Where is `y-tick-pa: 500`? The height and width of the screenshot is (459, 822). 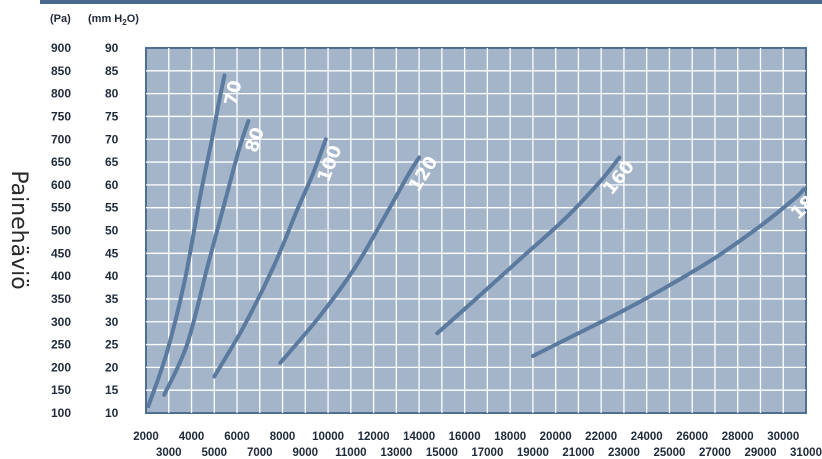 y-tick-pa: 500 is located at coordinates (61, 231).